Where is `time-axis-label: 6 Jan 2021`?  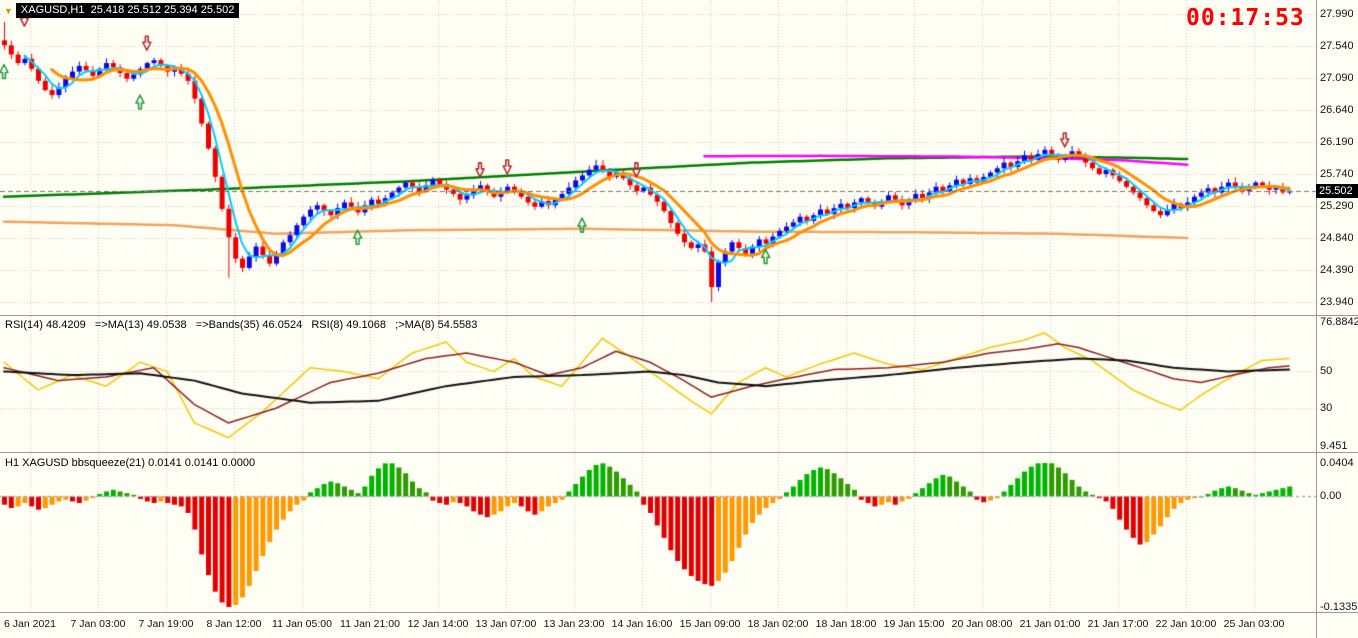 time-axis-label: 6 Jan 2021 is located at coordinates (30, 624).